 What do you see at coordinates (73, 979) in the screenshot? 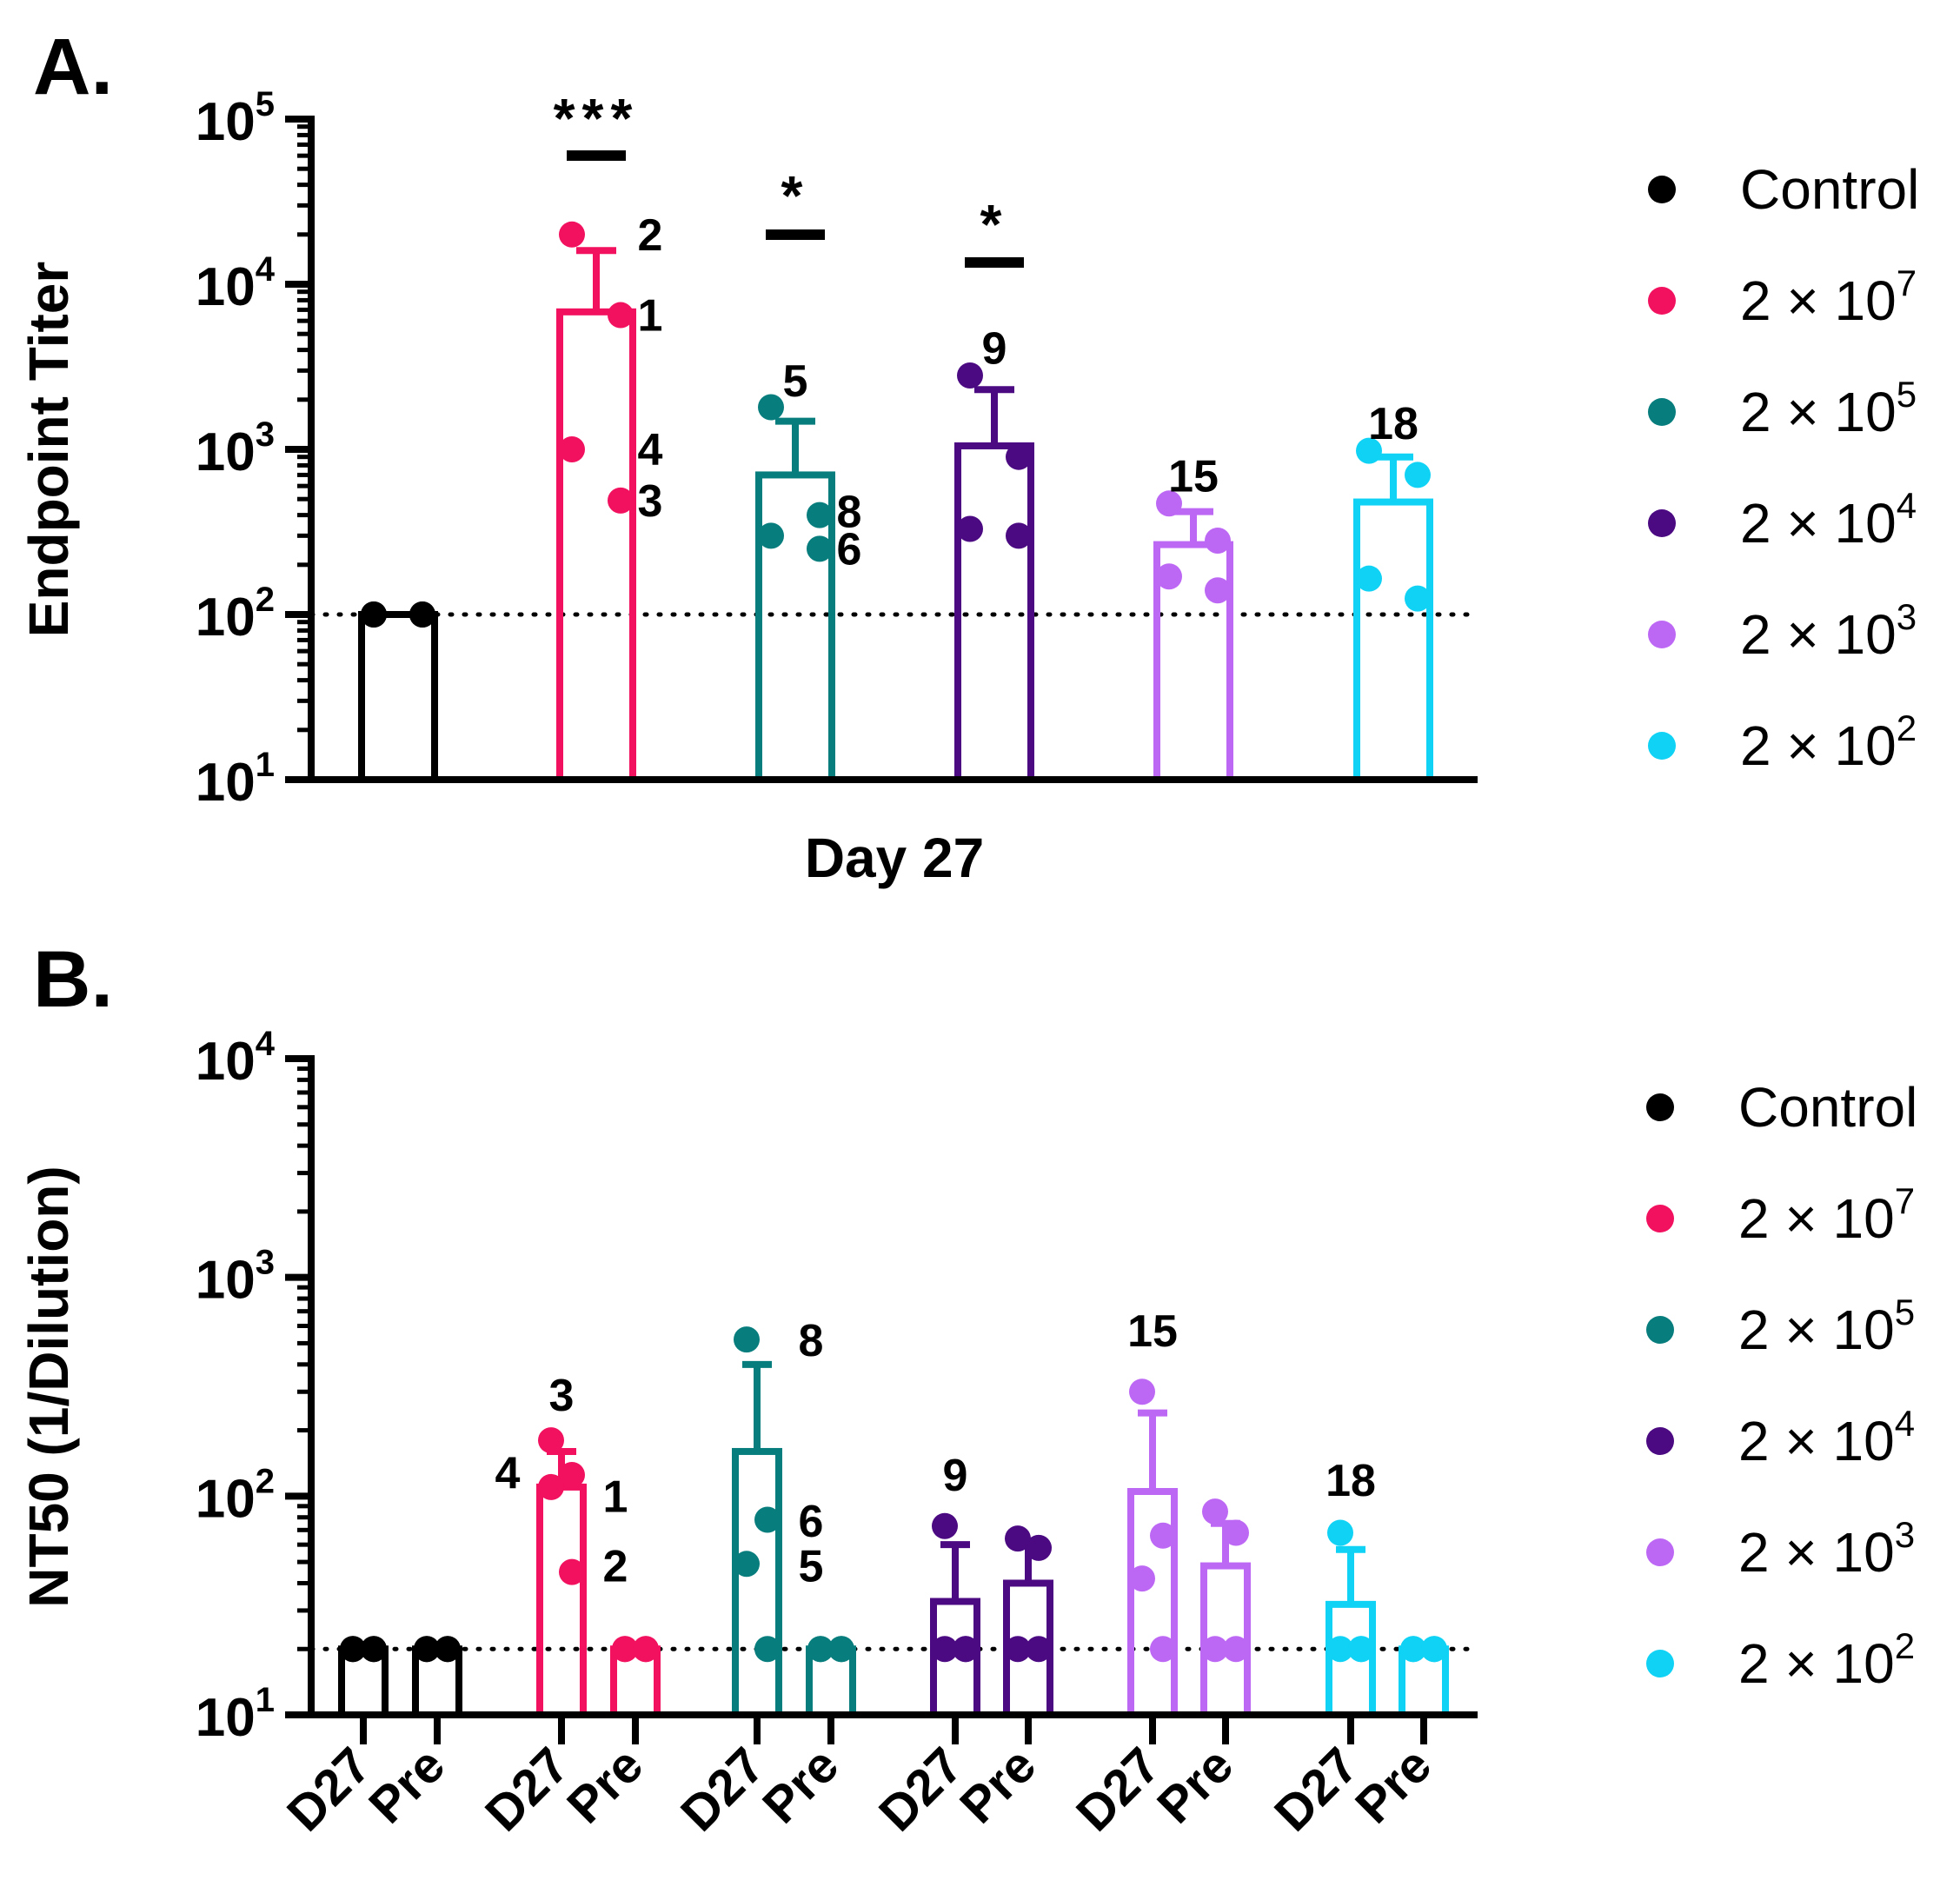
I see `panel-b-label: B.` at bounding box center [73, 979].